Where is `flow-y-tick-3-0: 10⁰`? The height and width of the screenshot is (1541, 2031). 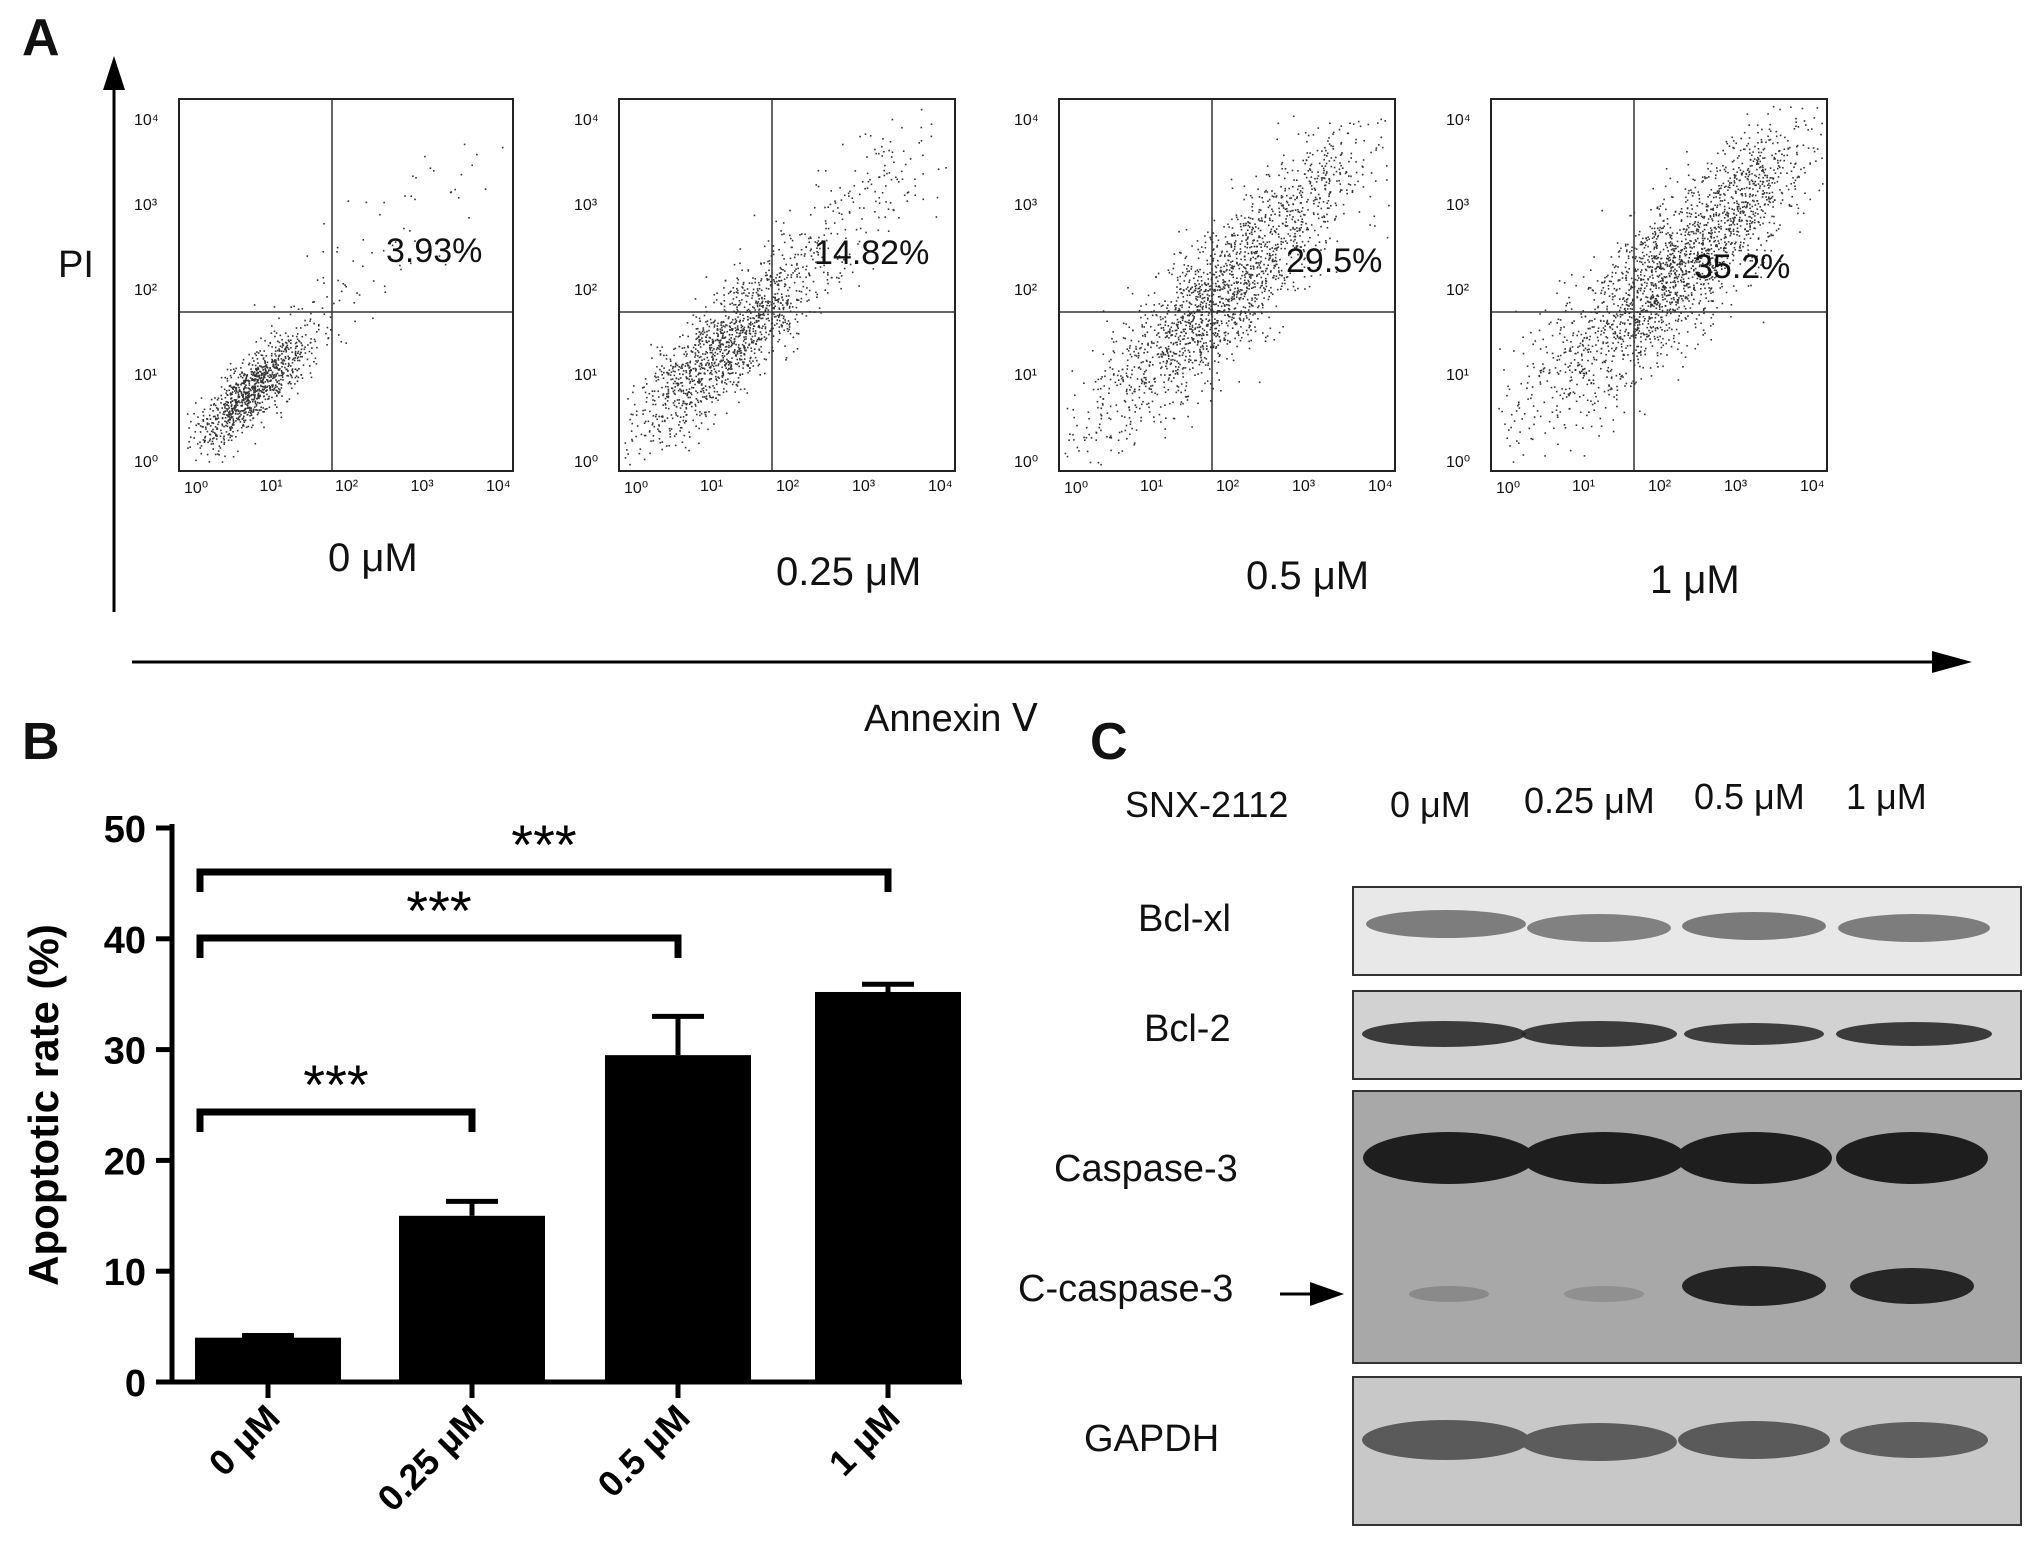 flow-y-tick-3-0: 10⁰ is located at coordinates (1458, 462).